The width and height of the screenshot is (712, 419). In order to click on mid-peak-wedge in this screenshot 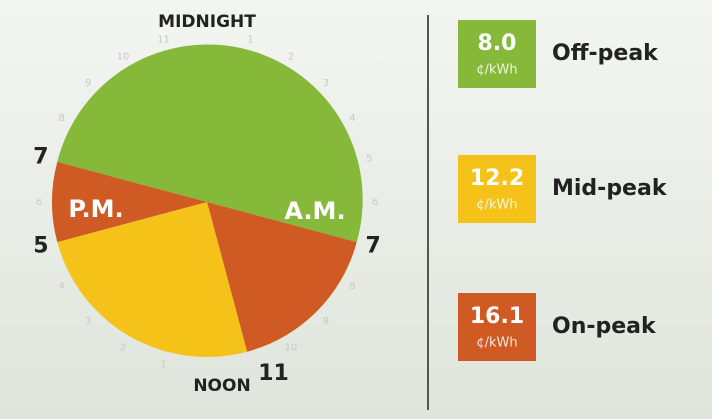, I will do `click(152, 279)`.